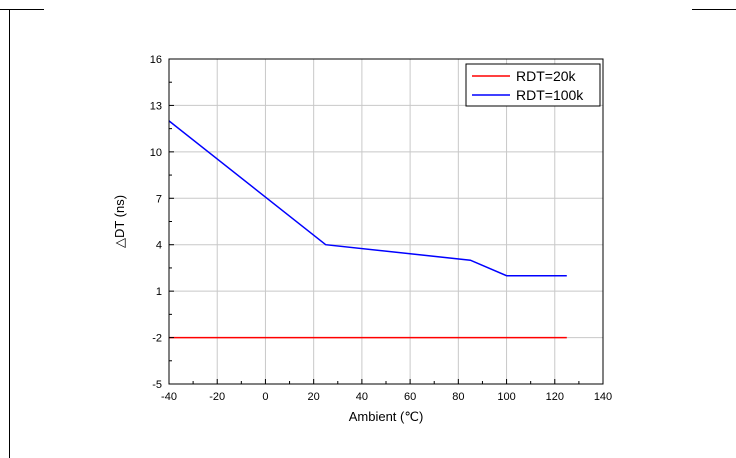 Image resolution: width=736 pixels, height=458 pixels. I want to click on y-tick-label: -2, so click(157, 339).